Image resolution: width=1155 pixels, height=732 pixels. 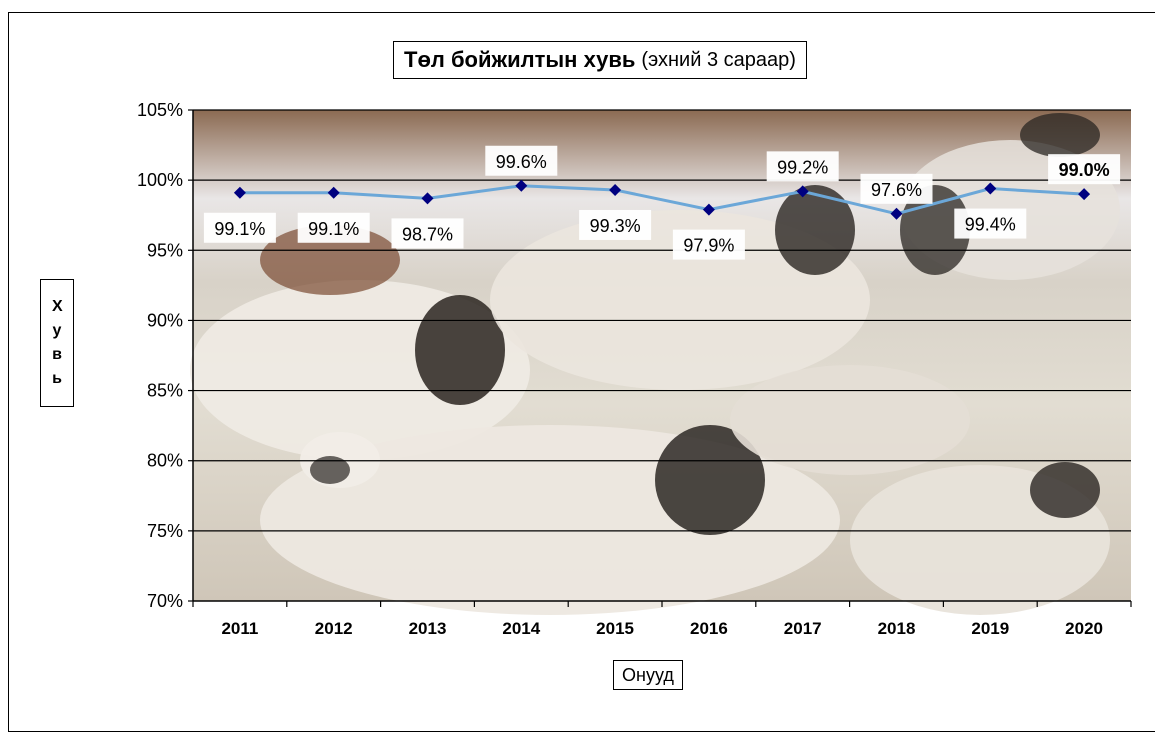 I want to click on y-tick-label: 80%, so click(x=165, y=461).